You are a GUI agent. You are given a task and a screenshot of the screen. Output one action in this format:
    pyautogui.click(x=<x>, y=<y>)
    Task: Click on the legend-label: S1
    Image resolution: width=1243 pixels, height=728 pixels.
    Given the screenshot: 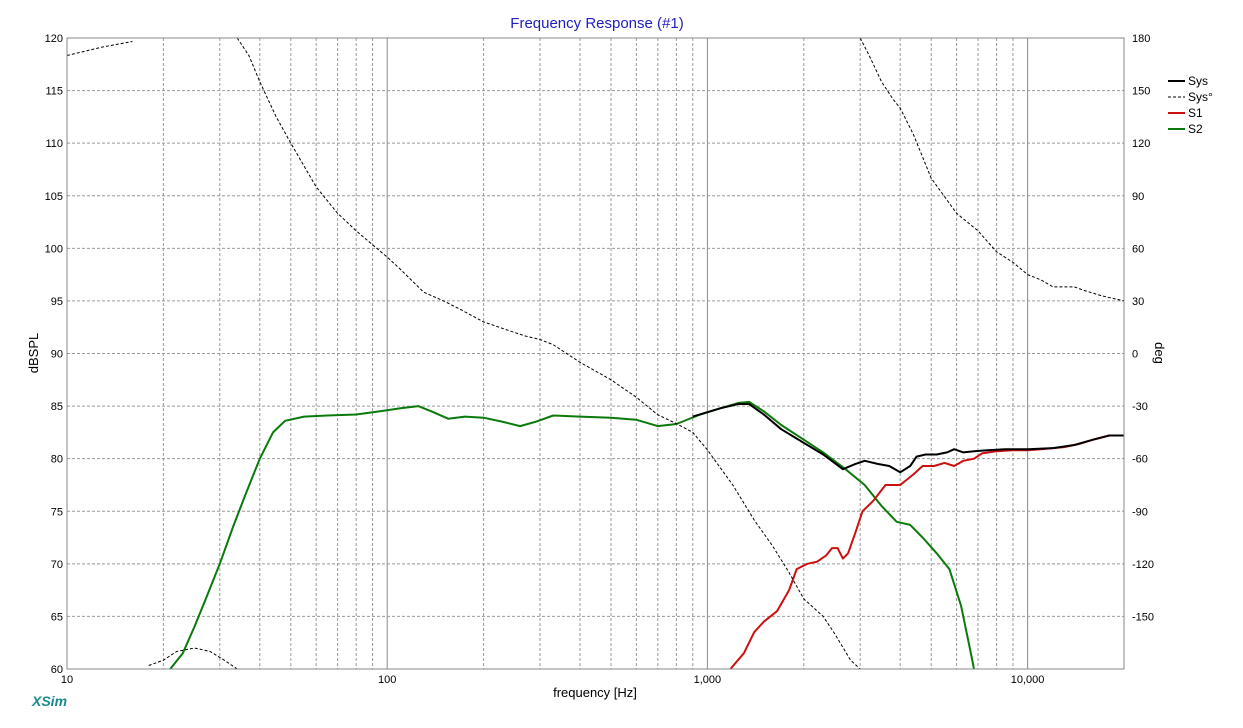 What is the action you would take?
    pyautogui.click(x=1195, y=113)
    